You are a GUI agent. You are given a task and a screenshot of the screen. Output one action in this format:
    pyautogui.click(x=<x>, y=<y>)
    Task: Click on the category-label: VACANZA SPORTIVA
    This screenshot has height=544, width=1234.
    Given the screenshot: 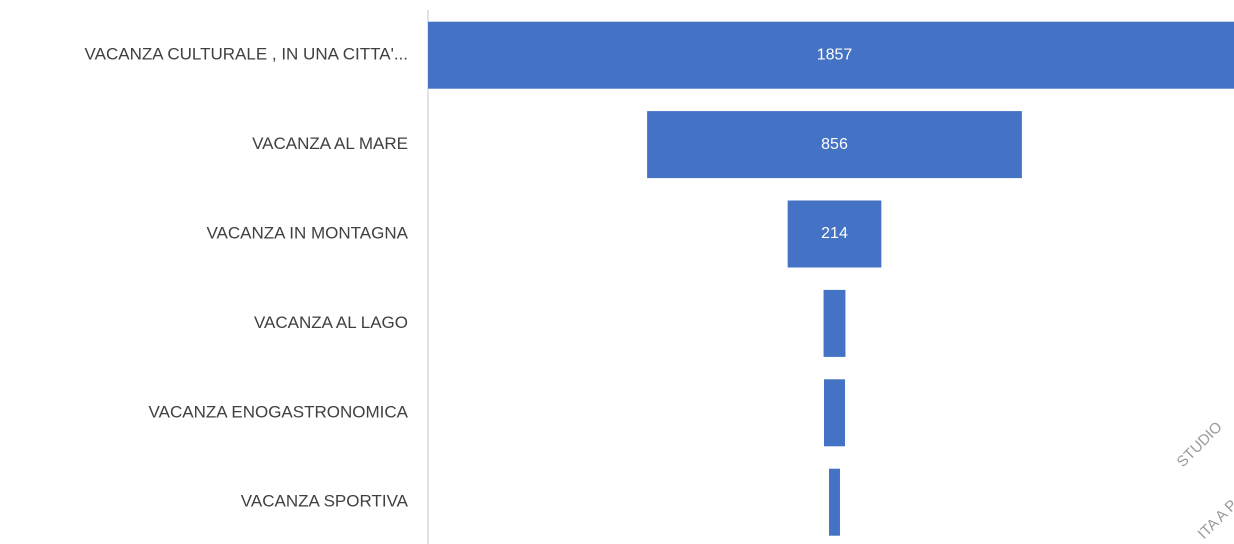 What is the action you would take?
    pyautogui.click(x=325, y=501)
    